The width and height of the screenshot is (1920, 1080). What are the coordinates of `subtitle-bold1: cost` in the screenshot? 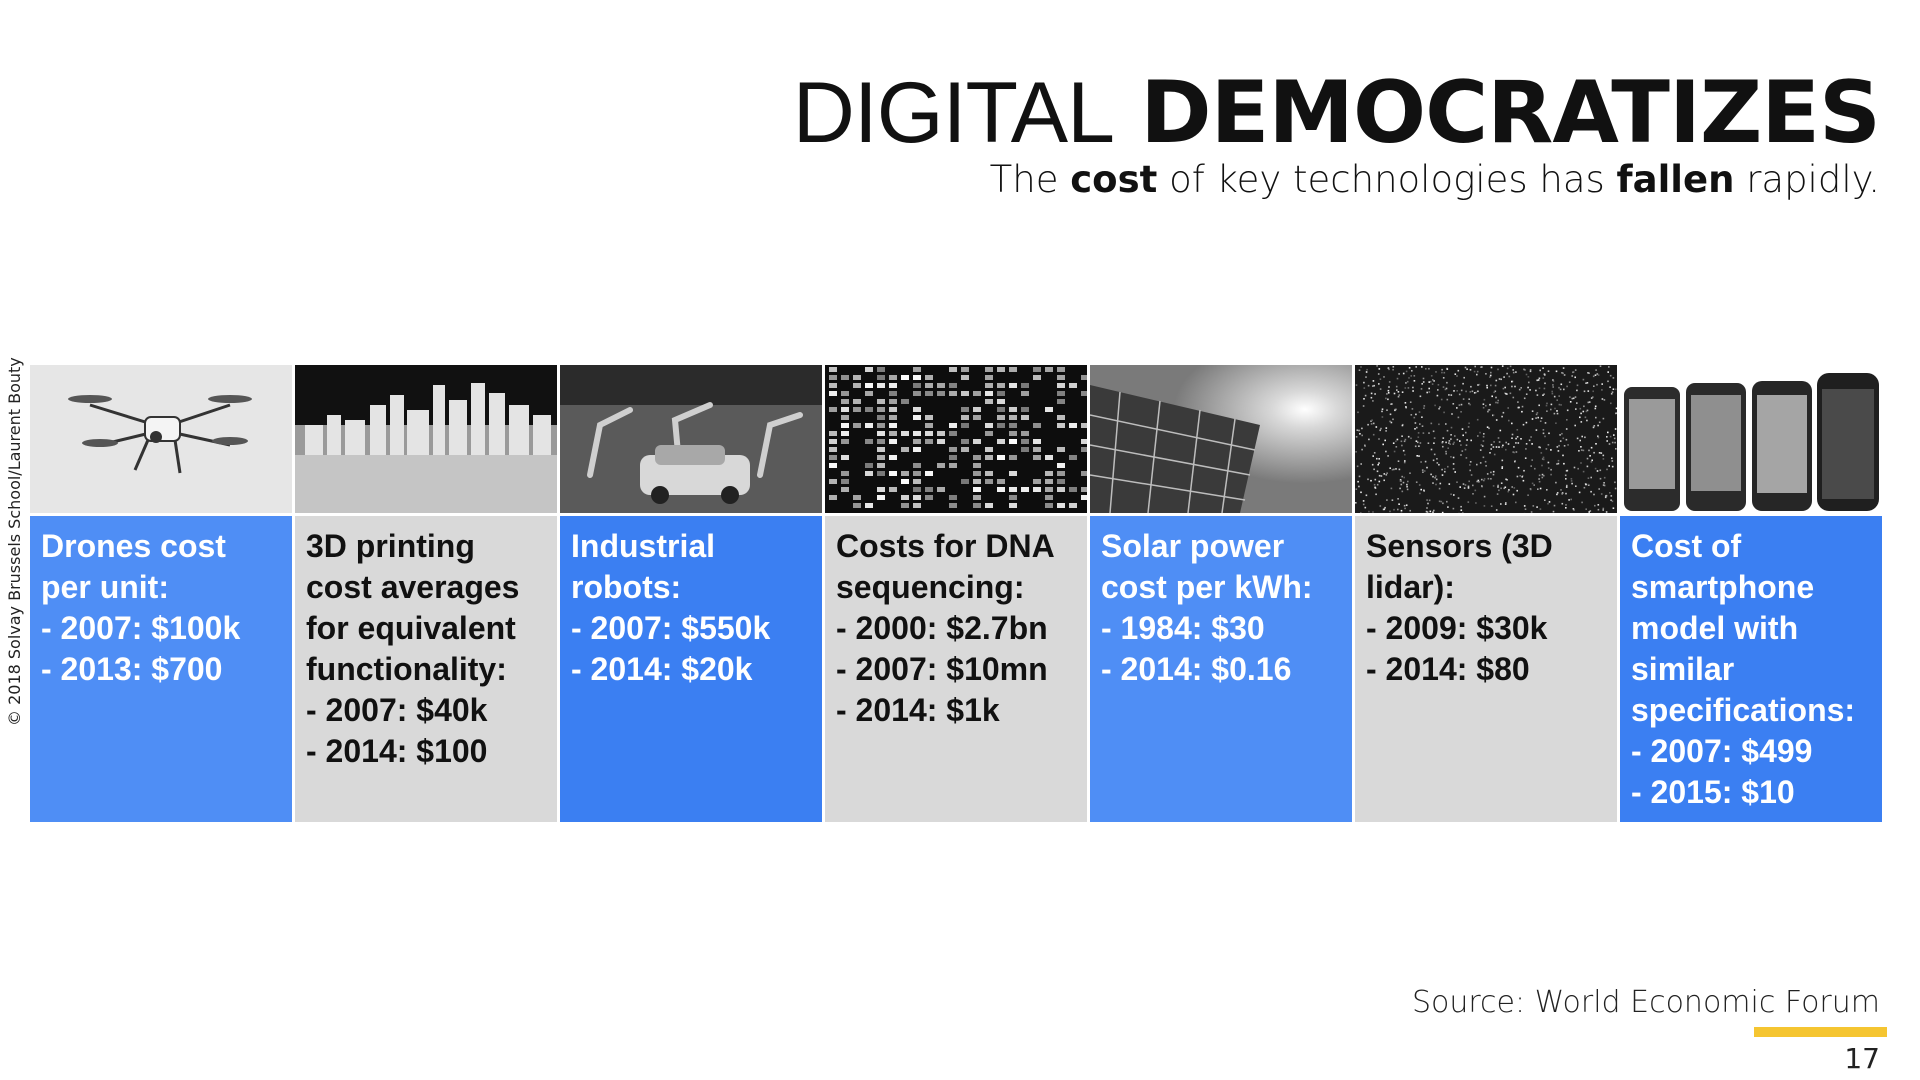 It's located at (1114, 179).